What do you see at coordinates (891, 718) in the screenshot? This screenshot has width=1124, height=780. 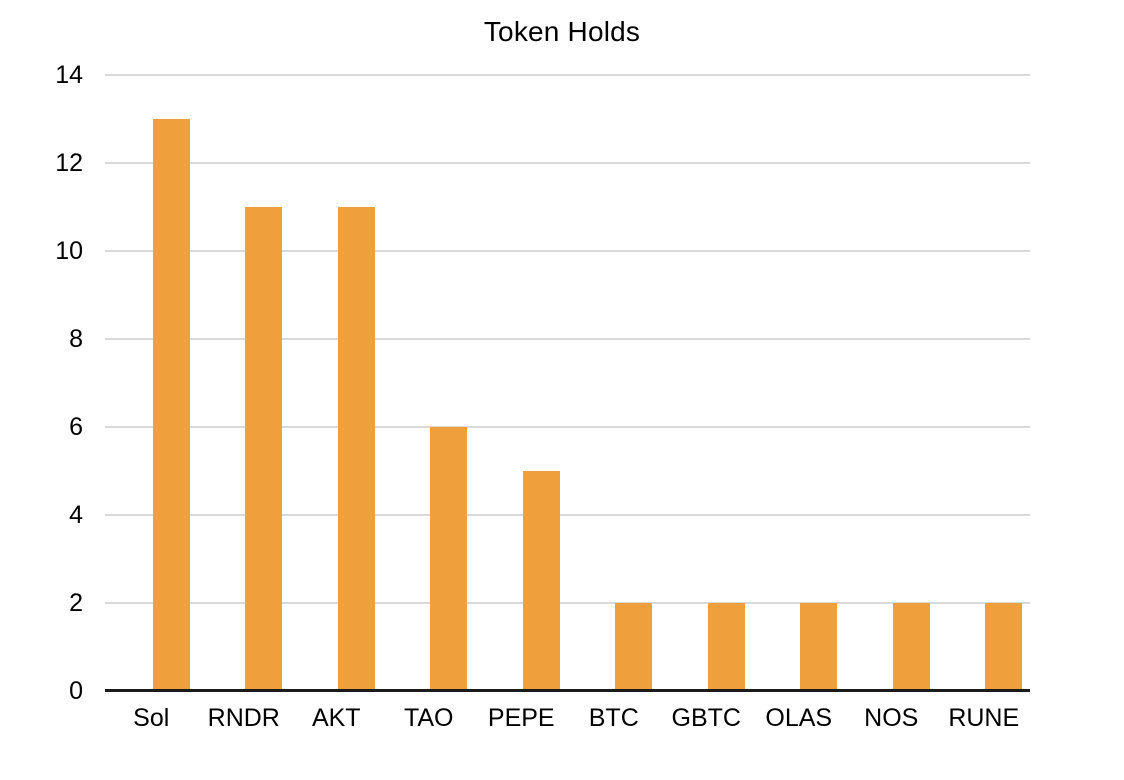 I see `x-axis-label-nos: NOS` at bounding box center [891, 718].